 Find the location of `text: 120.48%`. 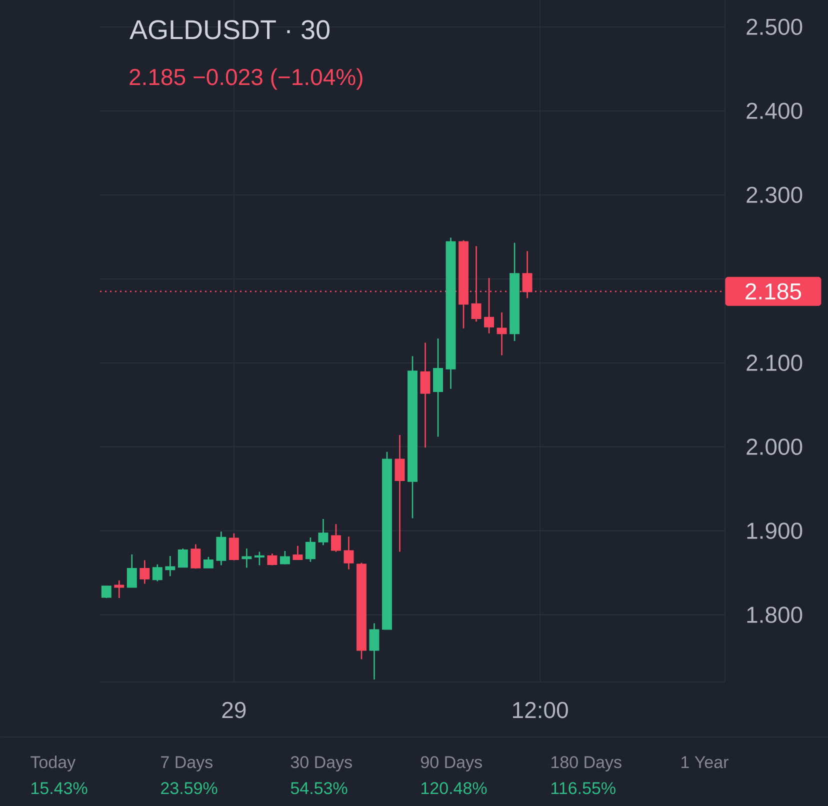

text: 120.48% is located at coordinates (454, 788).